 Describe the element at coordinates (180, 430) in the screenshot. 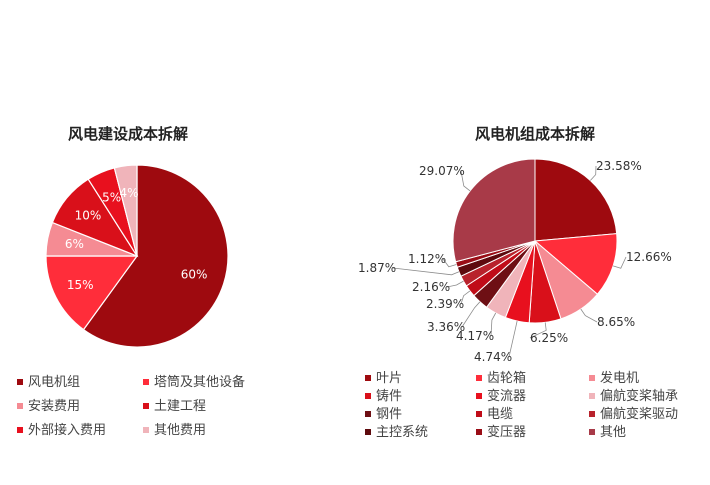

I see `legend-label-construction-6: 其他费用` at that location.